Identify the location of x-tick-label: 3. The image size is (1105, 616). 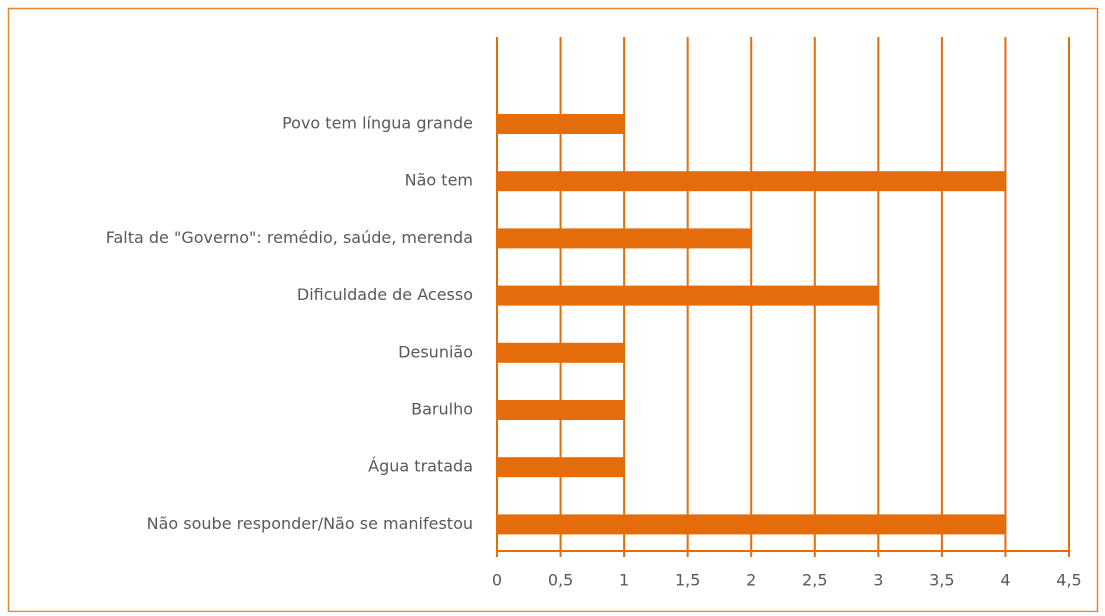
(878, 580).